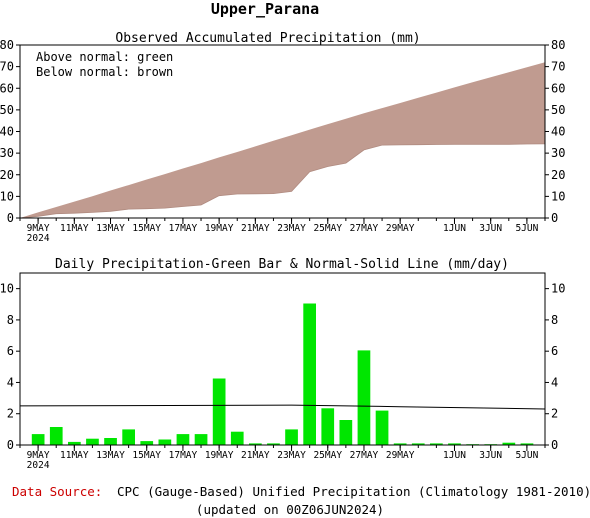 This screenshot has width=590, height=518. I want to click on bottom-ylabel-right: 2, so click(554, 414).